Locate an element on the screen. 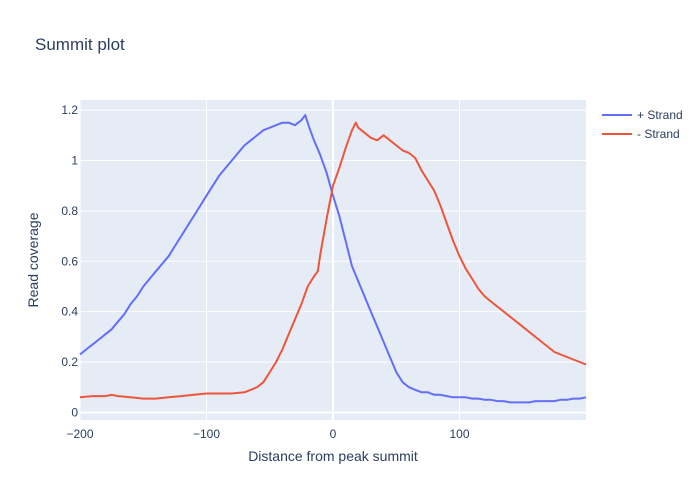  x-tick-label: −200 is located at coordinates (79, 434).